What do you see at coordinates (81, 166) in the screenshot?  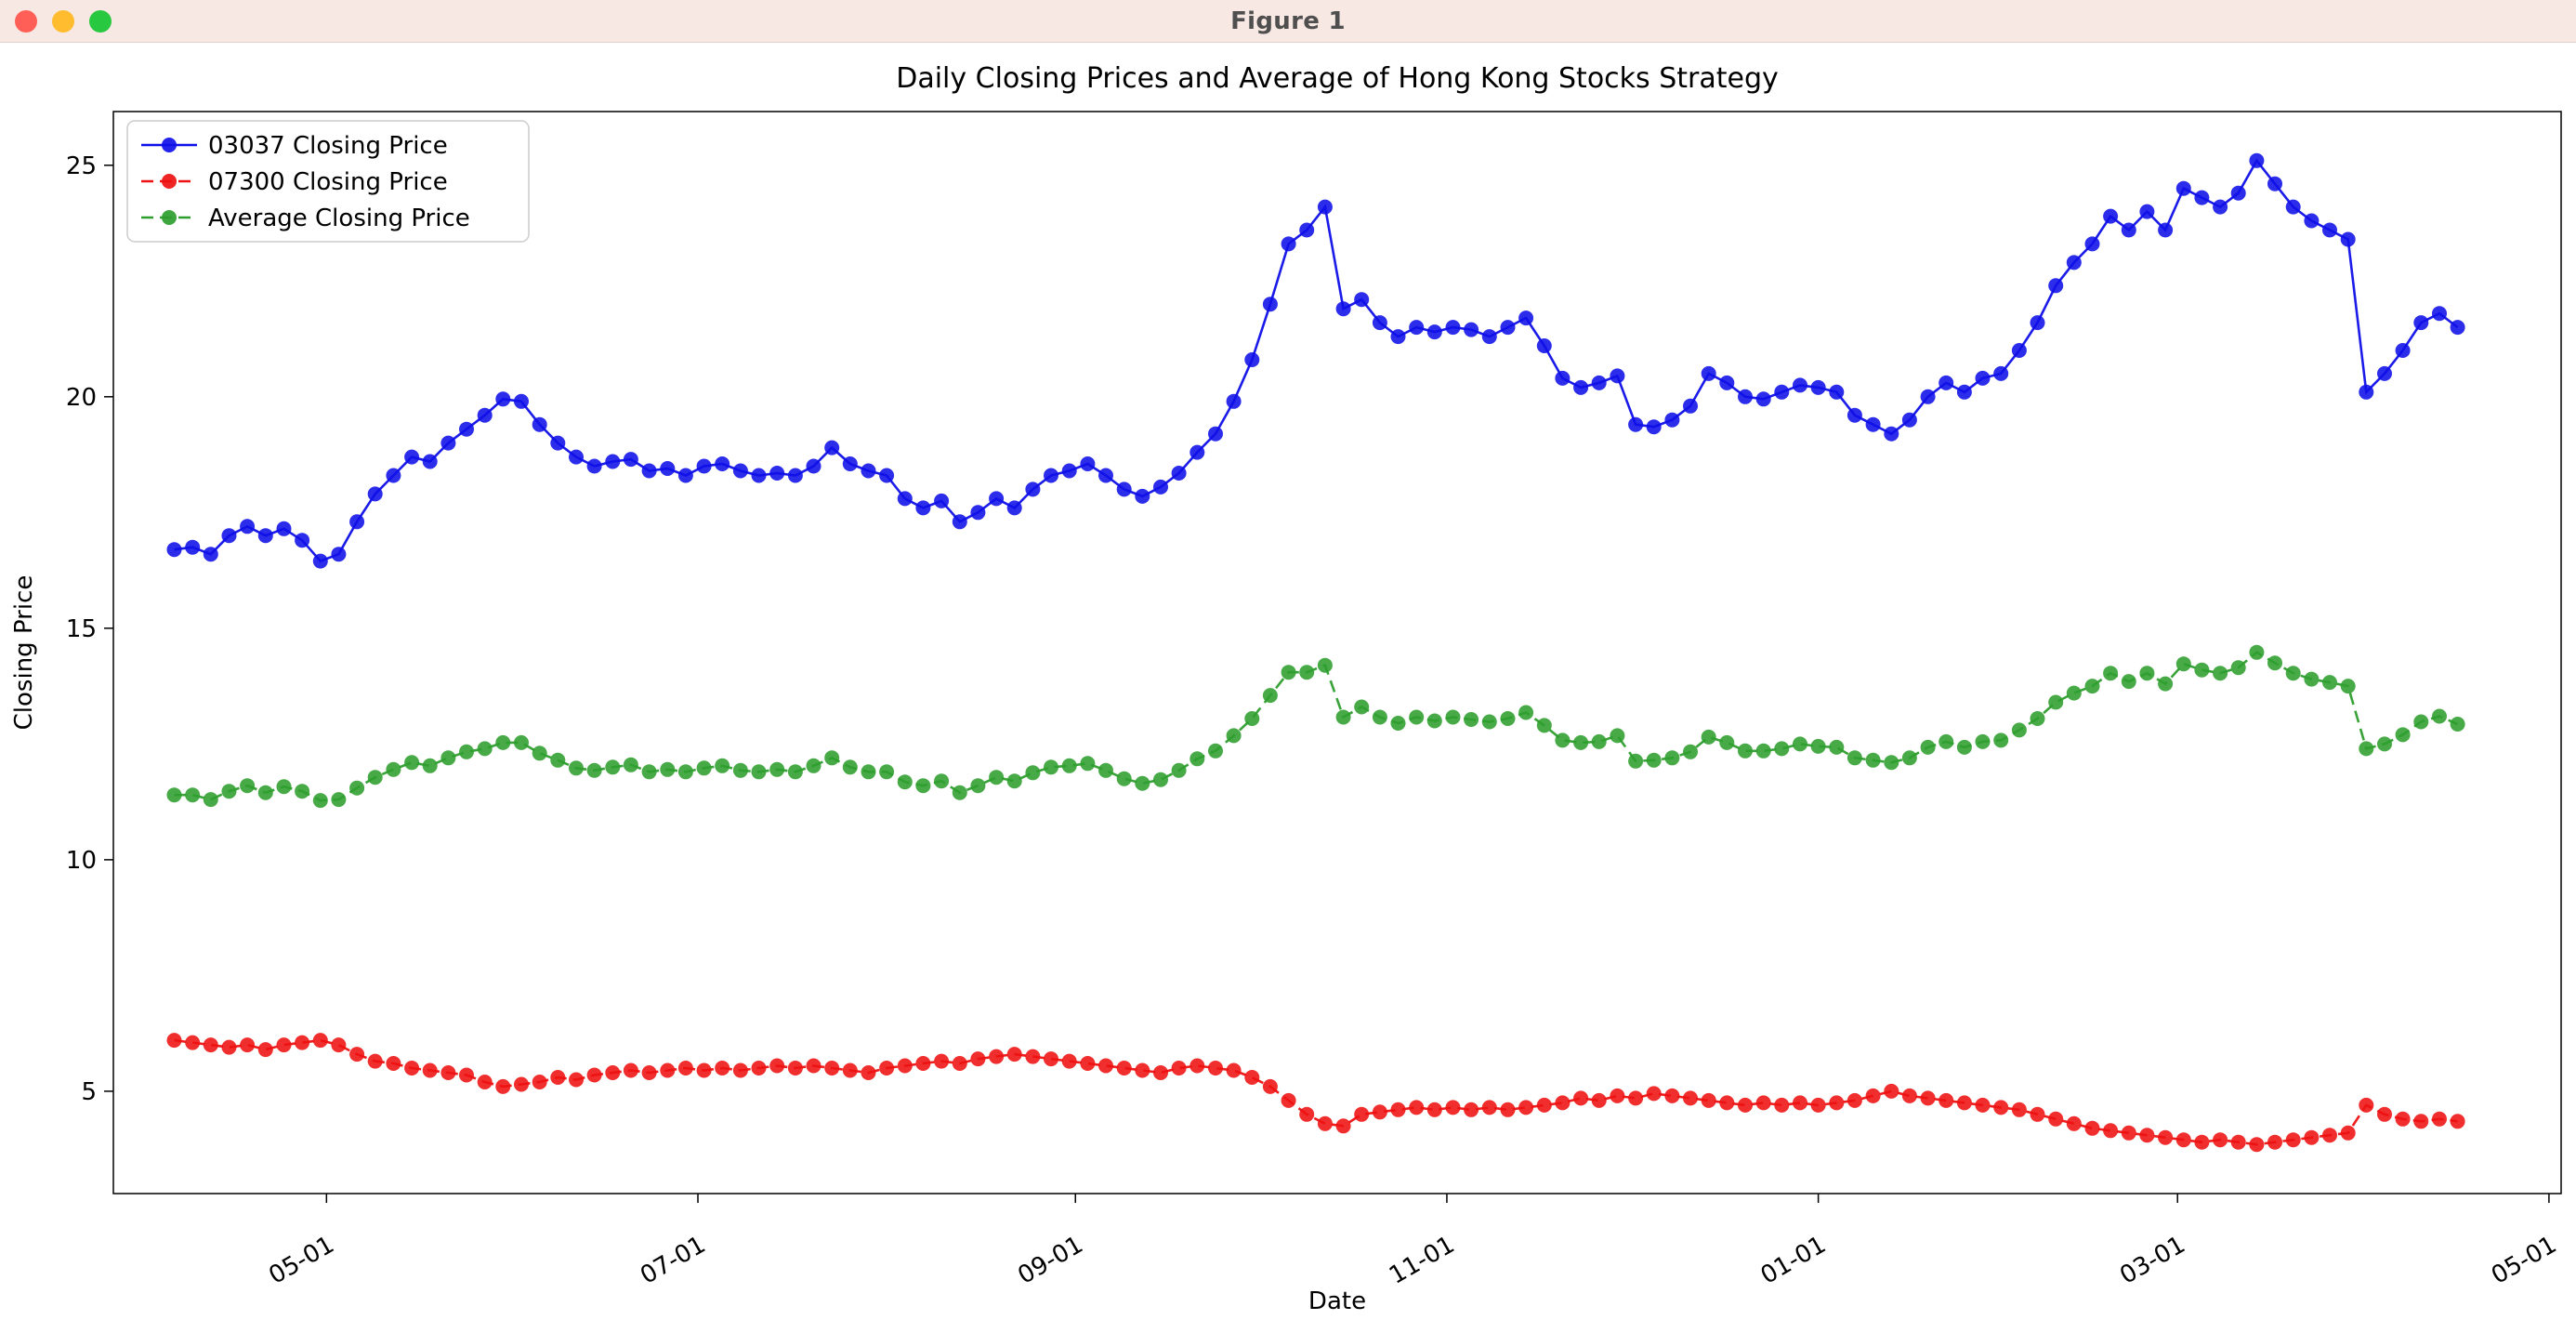 I see `y-tick-label: 25` at bounding box center [81, 166].